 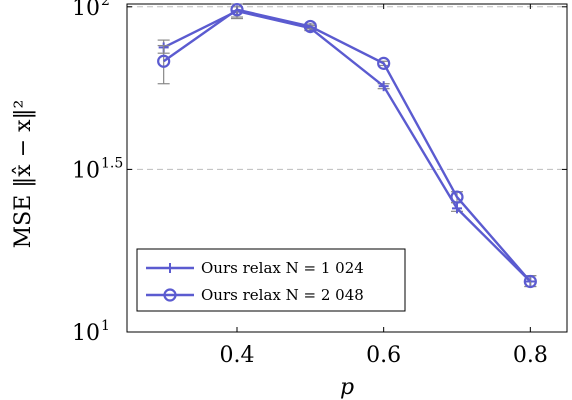 What do you see at coordinates (282, 268) in the screenshot?
I see `legend-label: Ours relax N = 1 024` at bounding box center [282, 268].